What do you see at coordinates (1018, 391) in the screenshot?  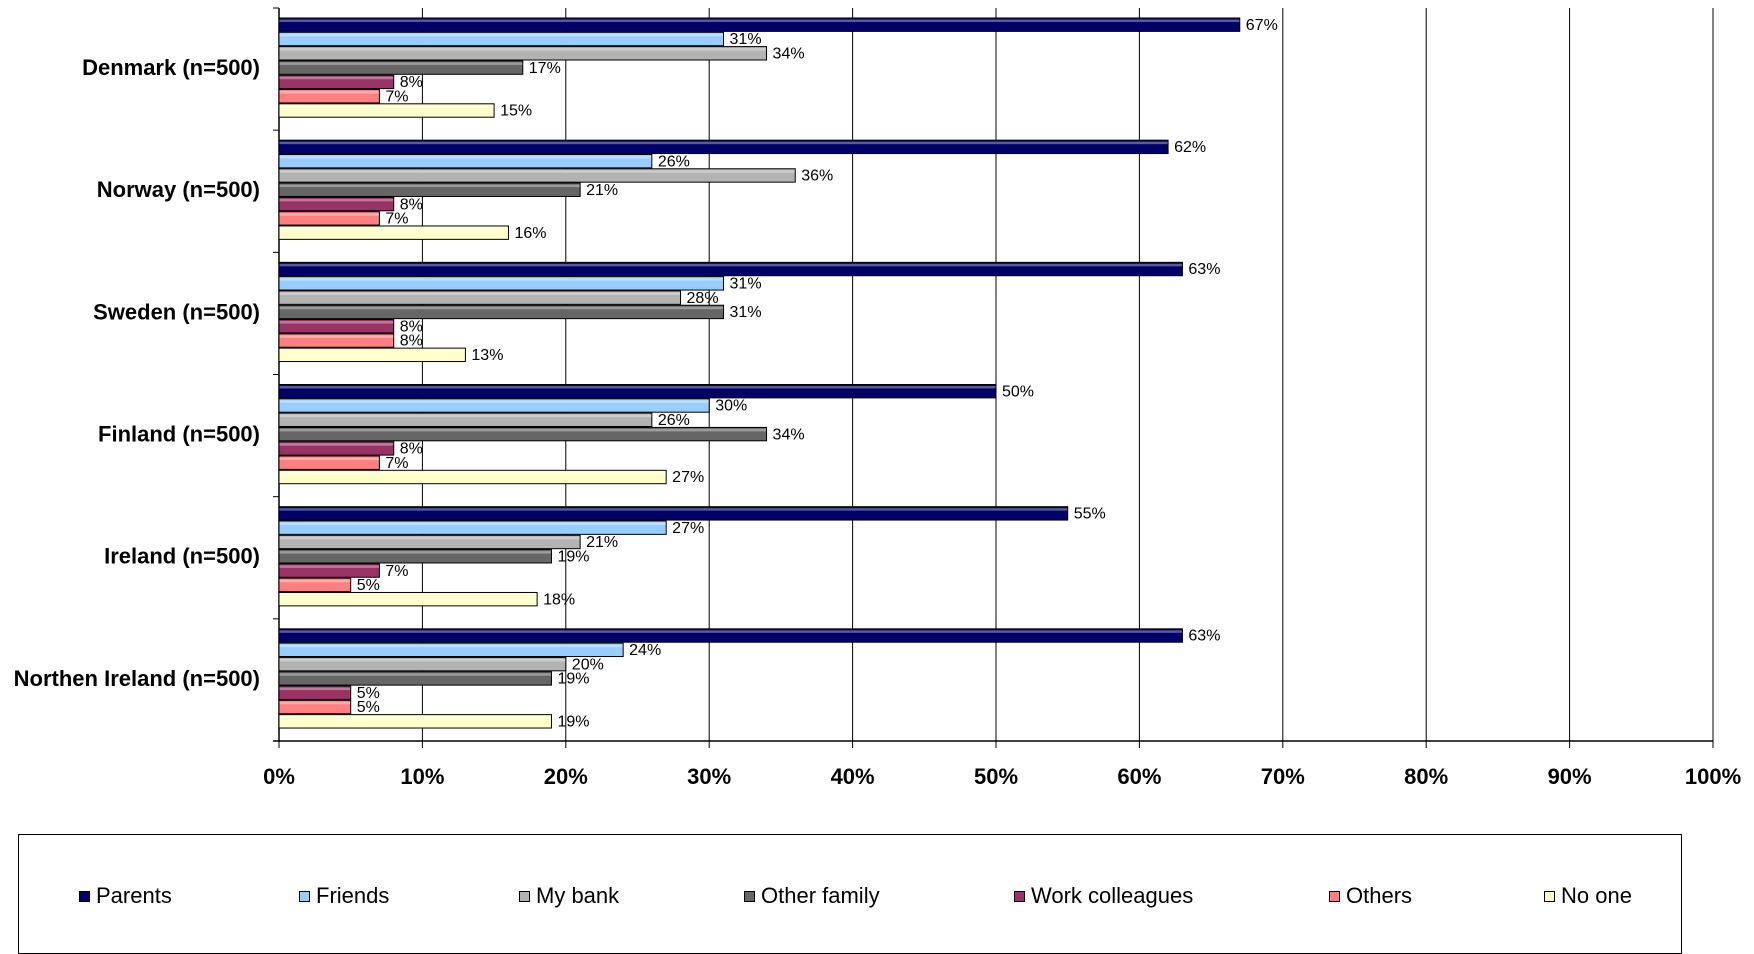 I see `data-label: 50%` at bounding box center [1018, 391].